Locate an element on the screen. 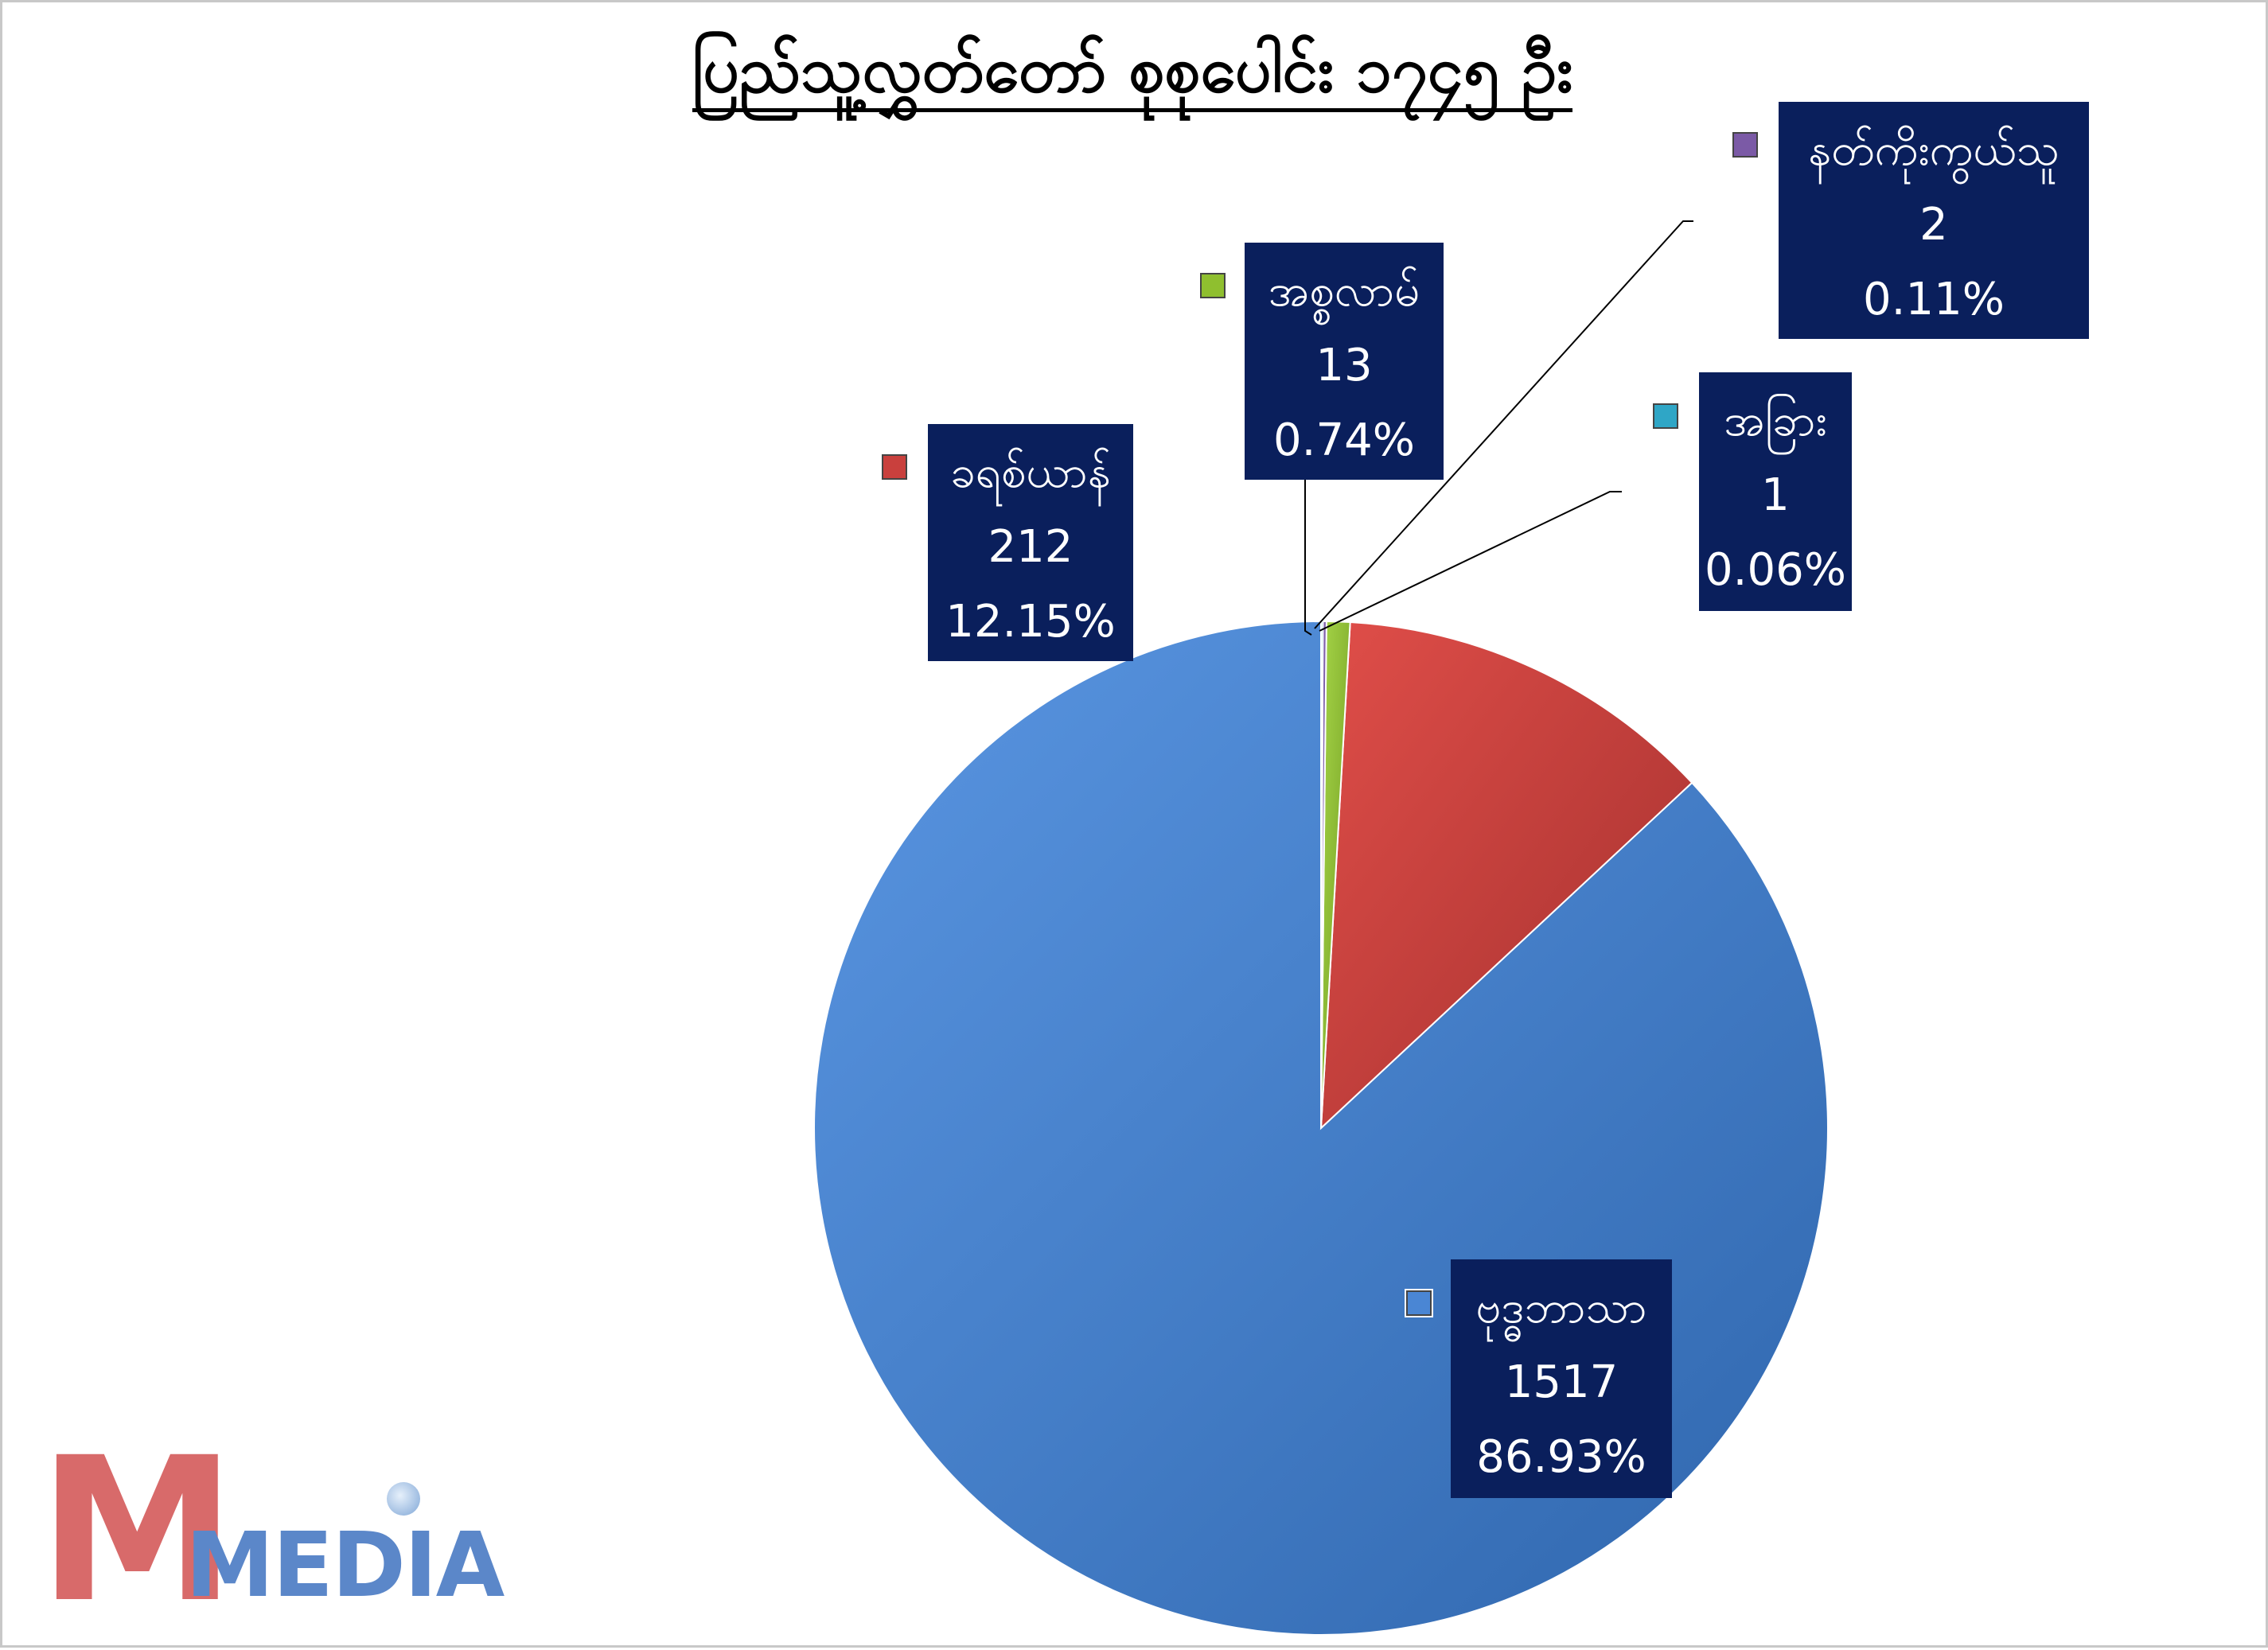  slice-label-name: ဗုဒ္ဓဘာသာ is located at coordinates (1561, 1308).